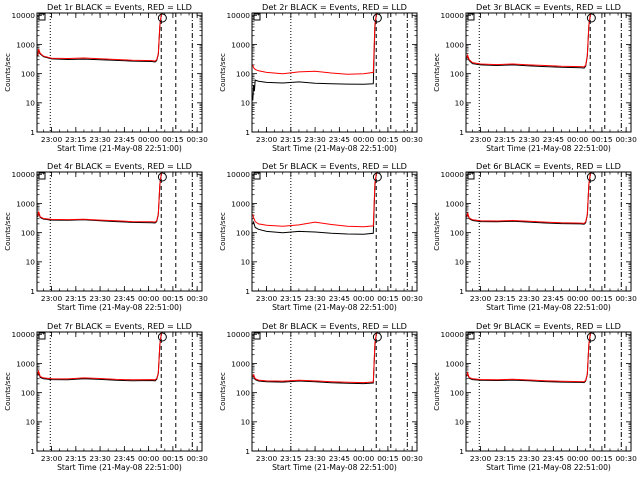  Describe the element at coordinates (334, 166) in the screenshot. I see `chart-title: Det 5r BLACK = Events, RED = LLD` at that location.